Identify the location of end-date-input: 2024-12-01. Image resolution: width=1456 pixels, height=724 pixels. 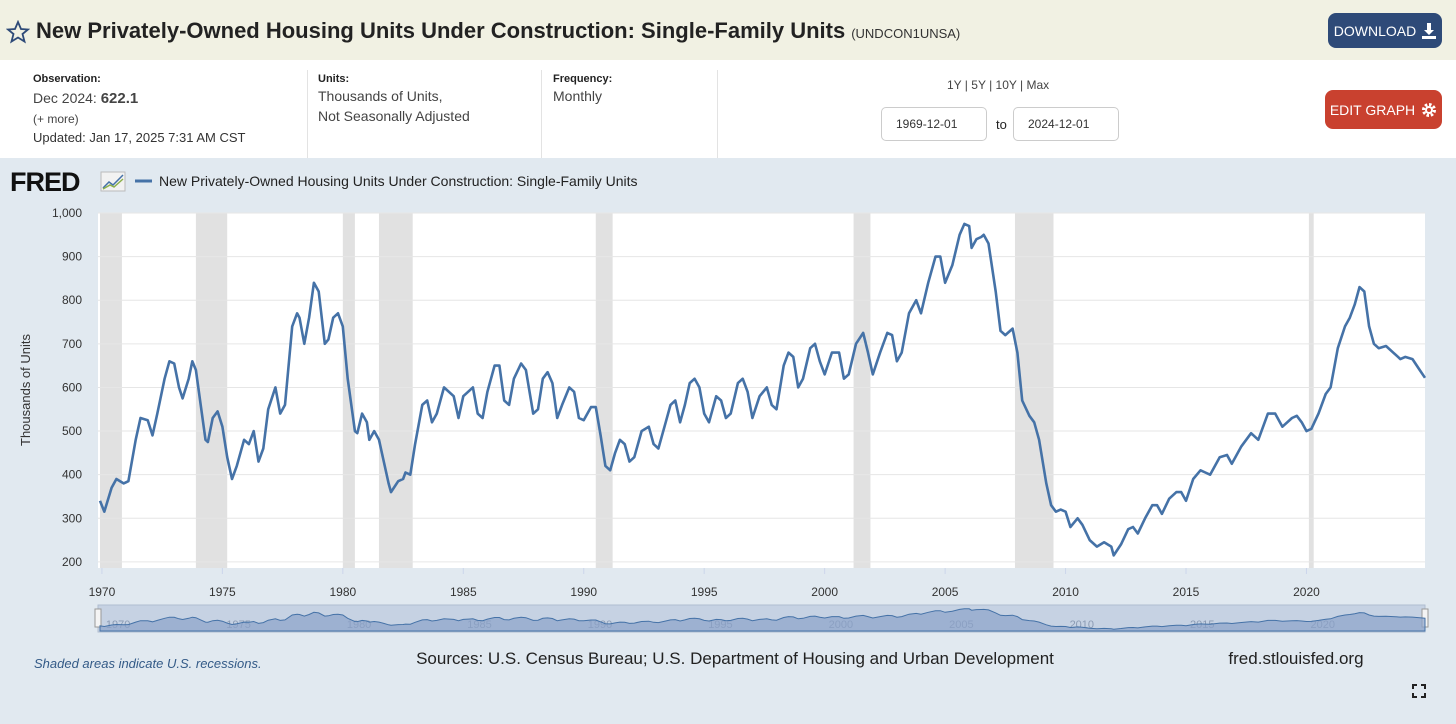
(1066, 124).